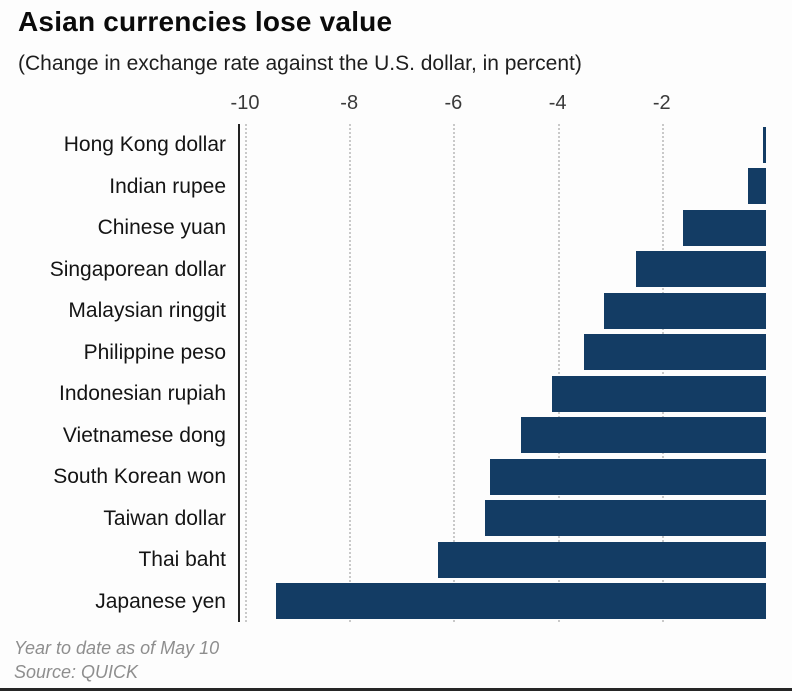 The image size is (792, 691). What do you see at coordinates (117, 648) in the screenshot?
I see `footnote: Year to date as of May 10` at bounding box center [117, 648].